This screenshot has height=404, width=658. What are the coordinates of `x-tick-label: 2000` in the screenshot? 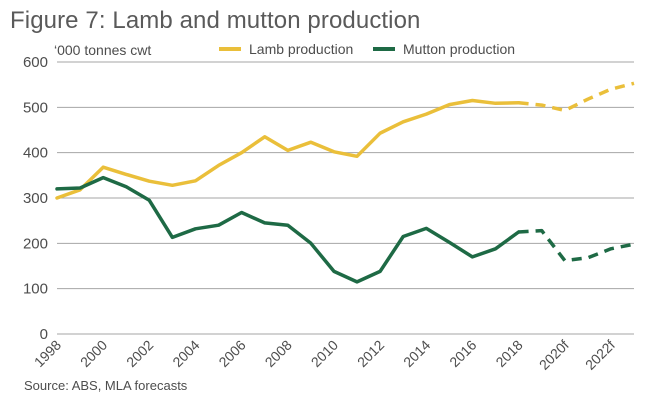 It's located at (93, 353).